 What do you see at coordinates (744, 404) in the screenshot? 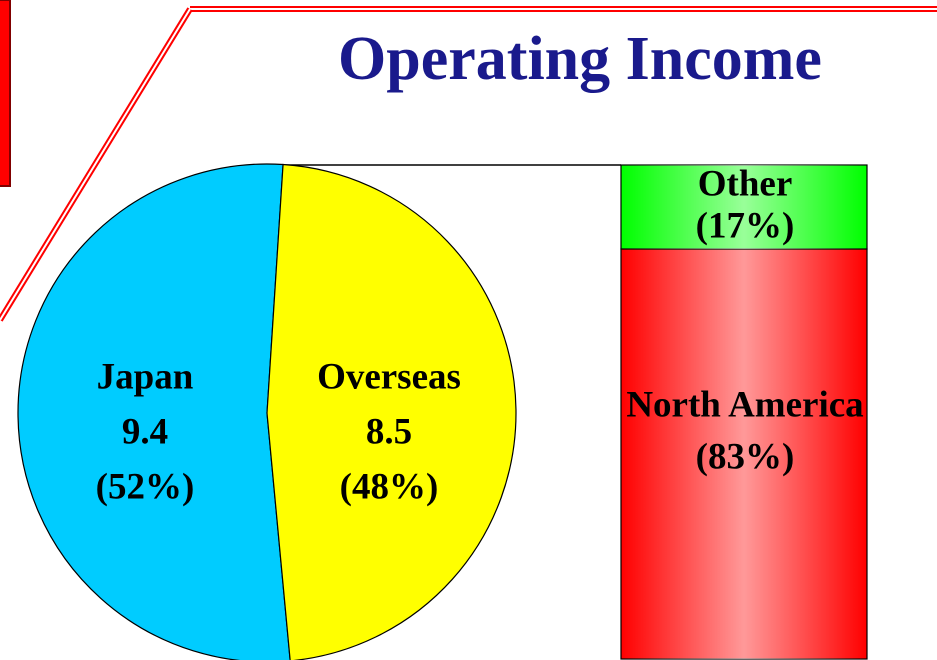
I see `data-label: North America` at bounding box center [744, 404].